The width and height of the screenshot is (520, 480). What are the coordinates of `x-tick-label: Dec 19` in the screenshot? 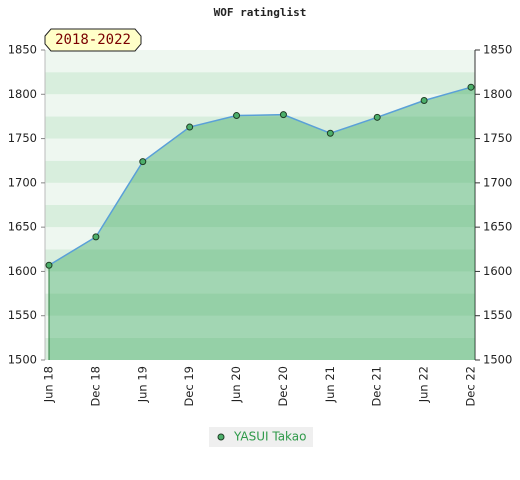 It's located at (189, 386).